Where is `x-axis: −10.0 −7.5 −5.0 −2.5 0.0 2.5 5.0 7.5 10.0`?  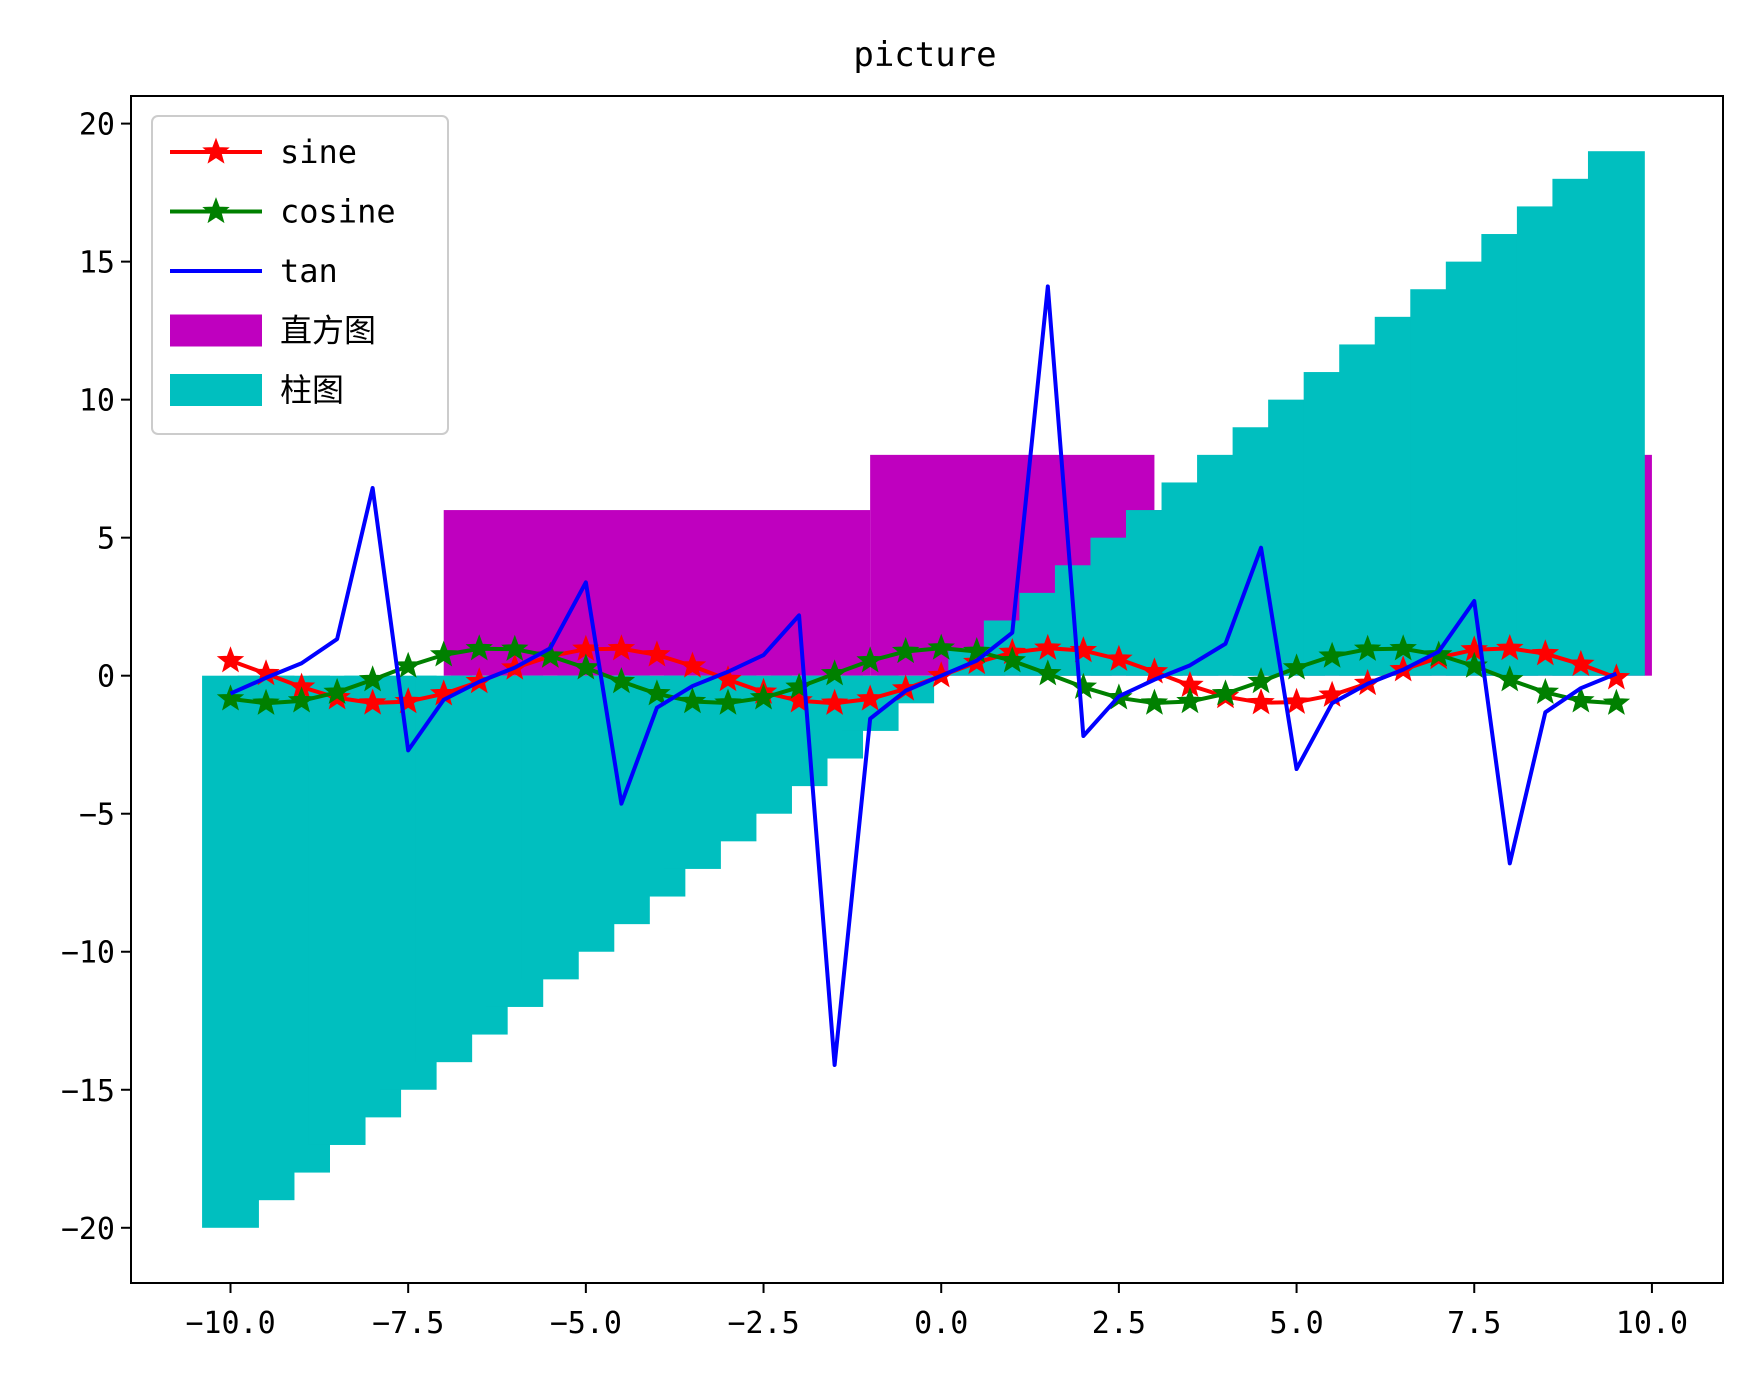
x-axis: −10.0 −7.5 −5.0 −2.5 0.0 2.5 5.0 7.5 10.0 is located at coordinates (936, 1312).